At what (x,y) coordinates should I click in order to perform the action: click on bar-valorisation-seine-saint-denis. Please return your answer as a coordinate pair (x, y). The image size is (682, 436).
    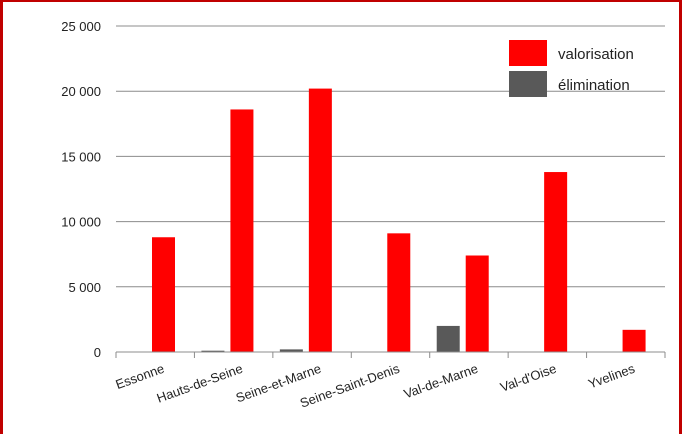
    Looking at the image, I should click on (399, 292).